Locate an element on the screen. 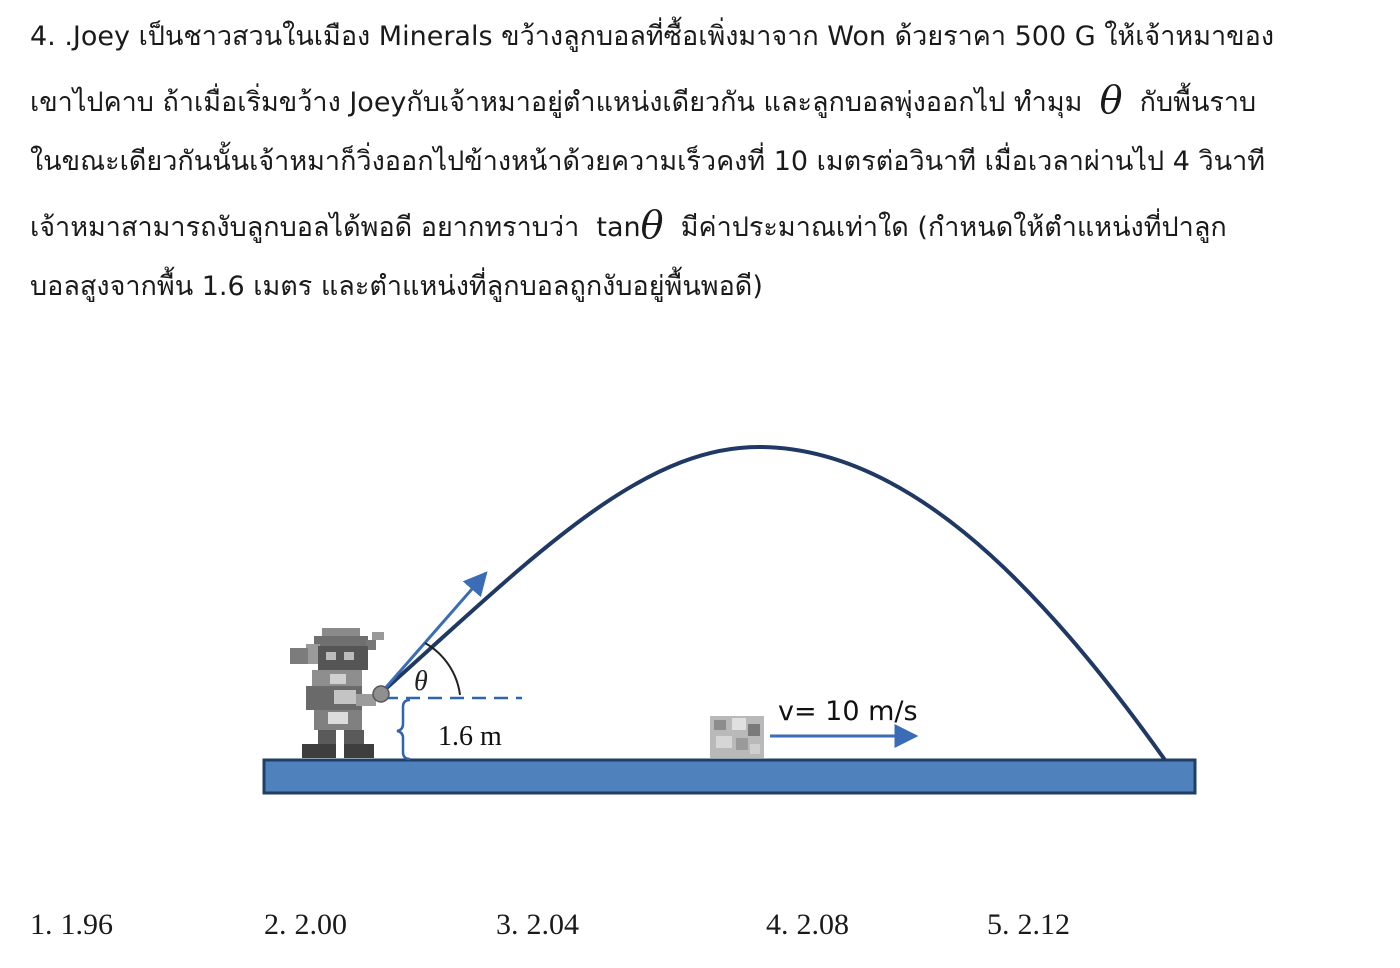 Image resolution: width=1400 pixels, height=968 pixels. choice-4-value: 2.08 is located at coordinates (823, 924).